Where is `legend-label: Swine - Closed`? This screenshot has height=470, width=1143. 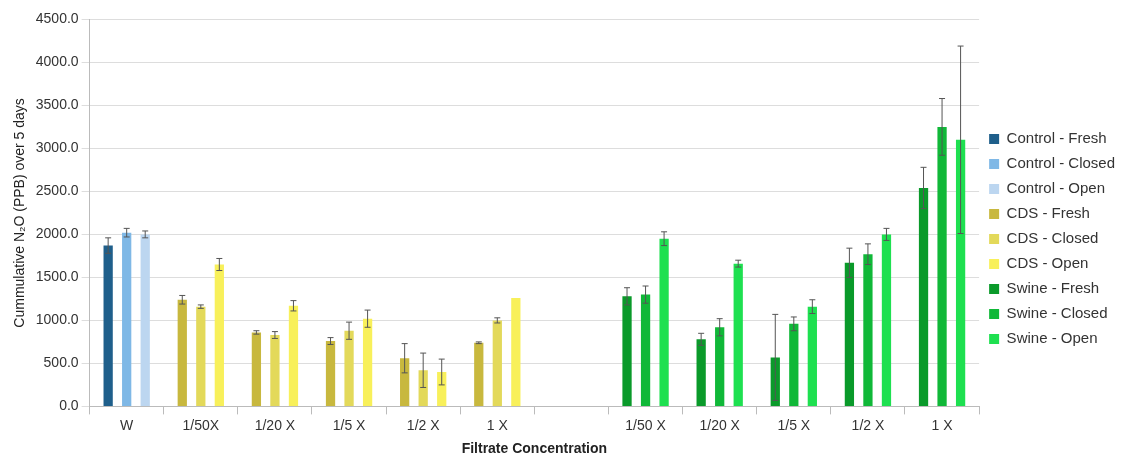
legend-label: Swine - Closed is located at coordinates (1057, 313).